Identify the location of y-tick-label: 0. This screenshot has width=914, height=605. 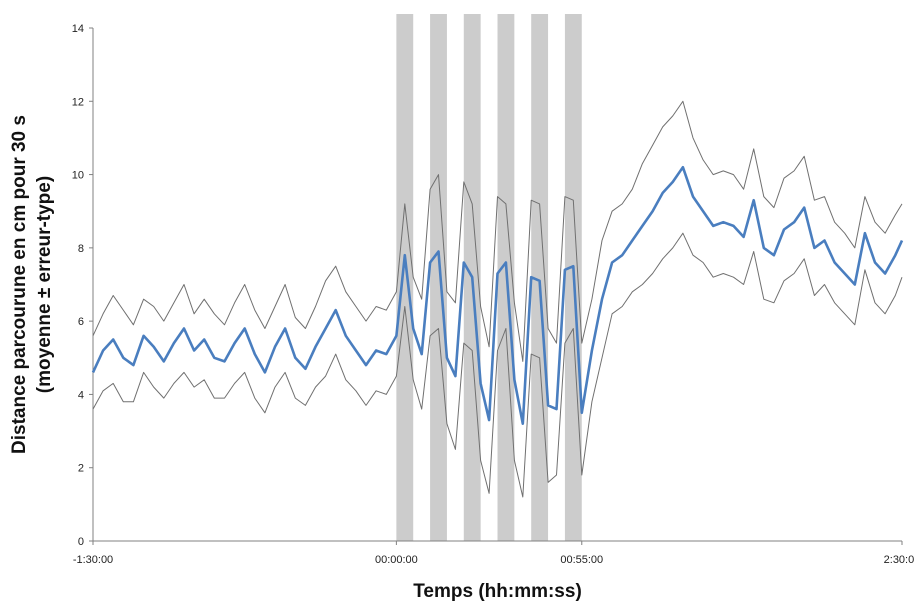
(81, 542).